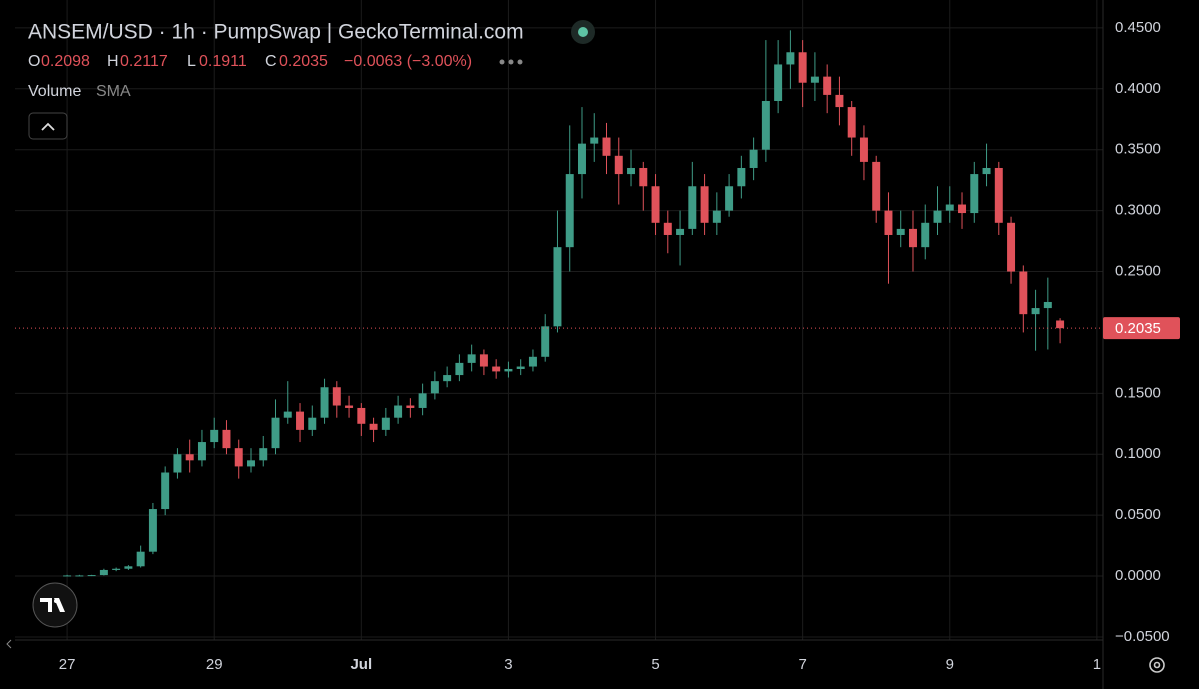  Describe the element at coordinates (1138, 88) in the screenshot. I see `y-tick-label: 0.4000` at that location.